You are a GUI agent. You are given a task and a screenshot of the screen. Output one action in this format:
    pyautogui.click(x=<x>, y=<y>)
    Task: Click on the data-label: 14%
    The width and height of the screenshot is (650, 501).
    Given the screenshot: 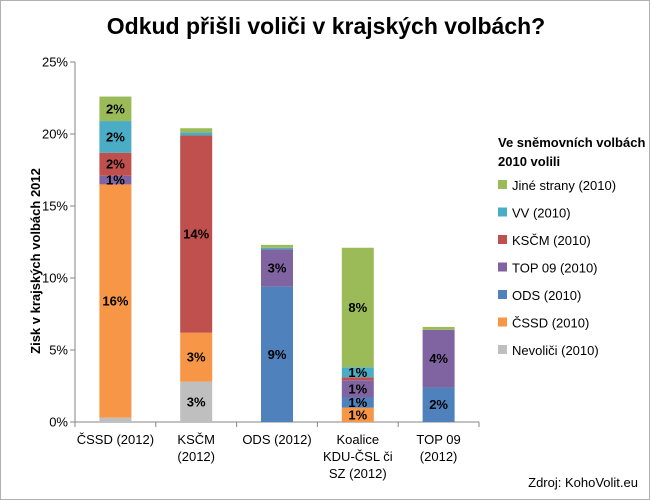 What is the action you would take?
    pyautogui.click(x=196, y=234)
    